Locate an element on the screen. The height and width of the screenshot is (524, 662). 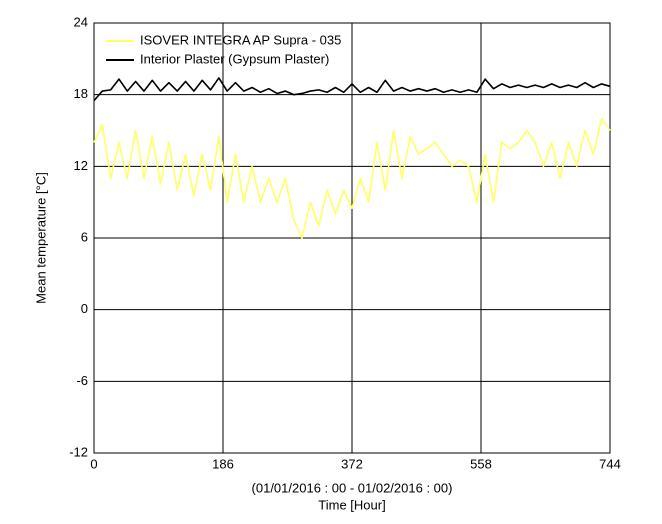
x-axis-note: (01/01/2016 : 00 - 01/02/2016 : 00) is located at coordinates (352, 487).